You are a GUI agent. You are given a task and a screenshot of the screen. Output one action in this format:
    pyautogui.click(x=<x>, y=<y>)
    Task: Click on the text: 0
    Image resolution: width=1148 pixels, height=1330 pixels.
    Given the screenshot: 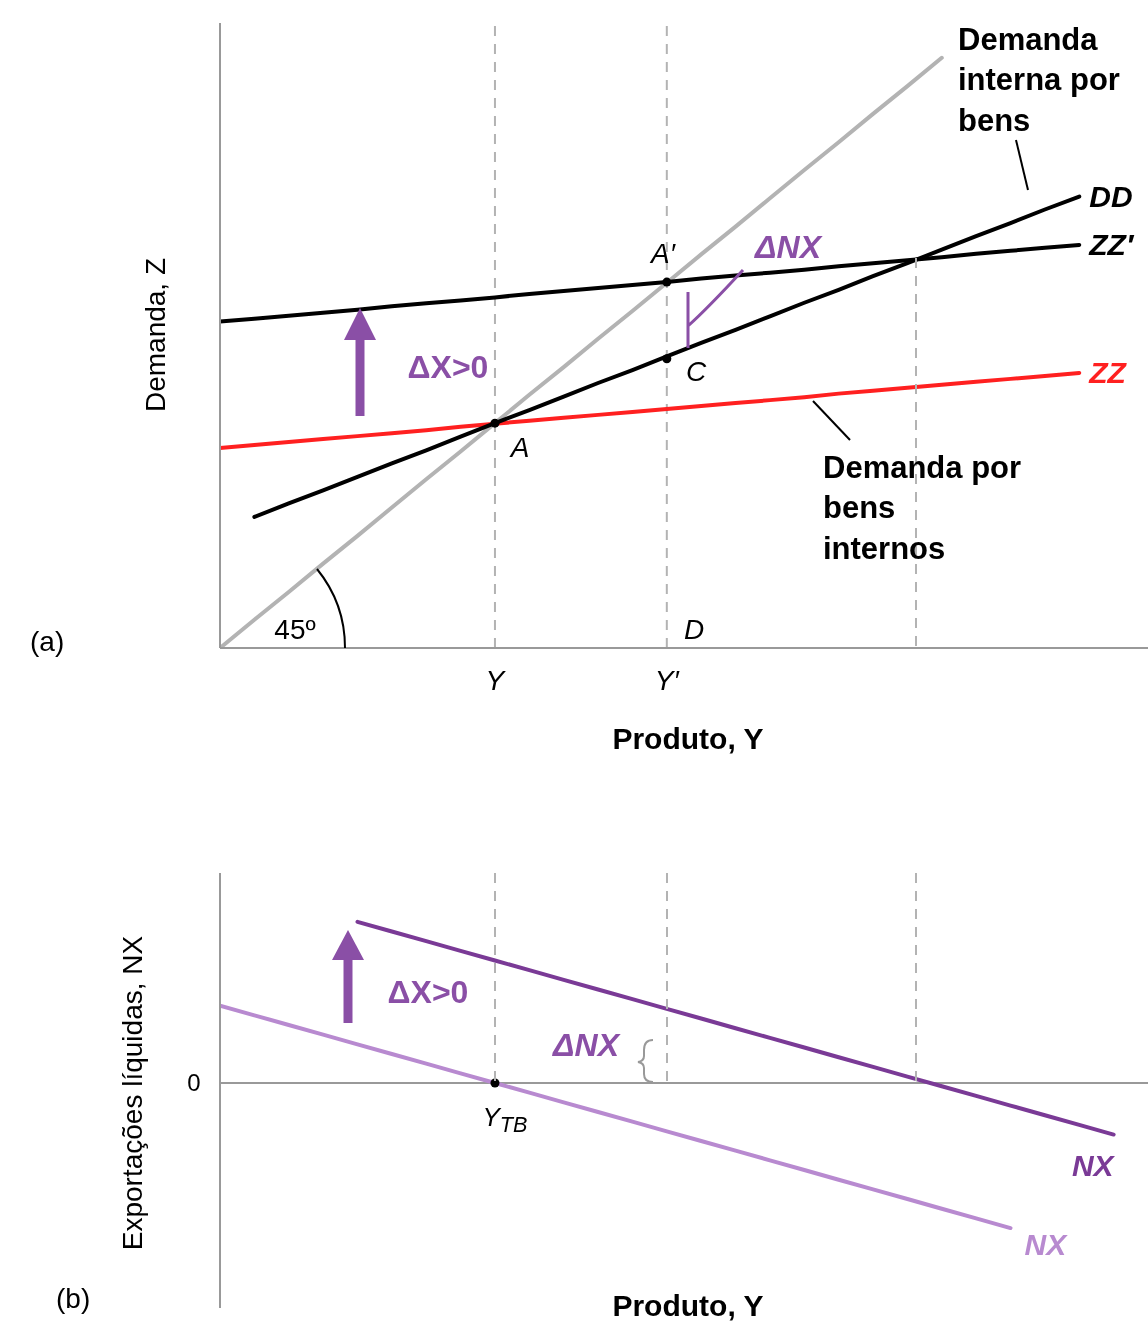 What is the action you would take?
    pyautogui.click(x=194, y=1083)
    